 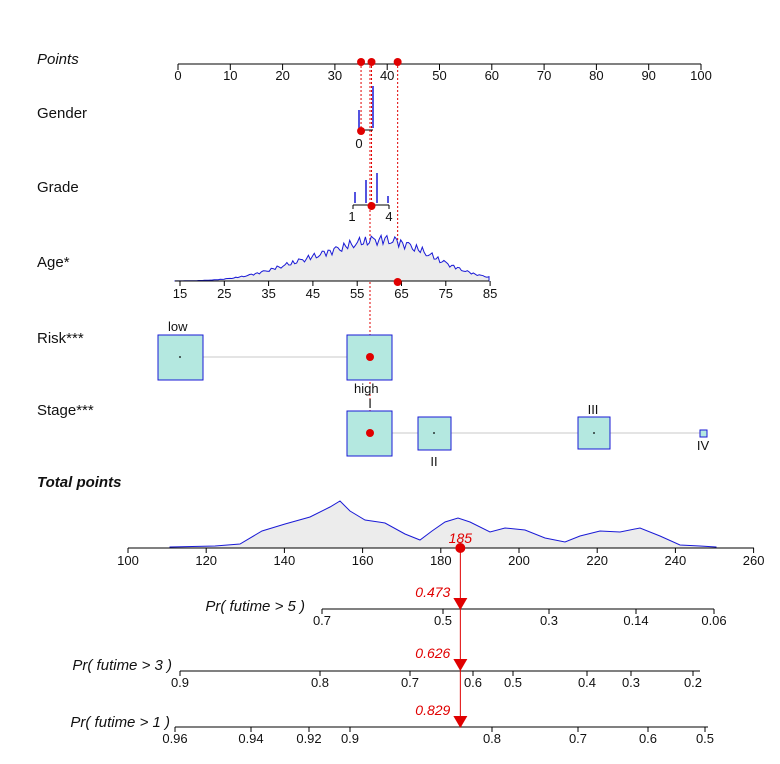 What do you see at coordinates (549, 620) in the screenshot?
I see `prob-tick-label-0-2: 0.3` at bounding box center [549, 620].